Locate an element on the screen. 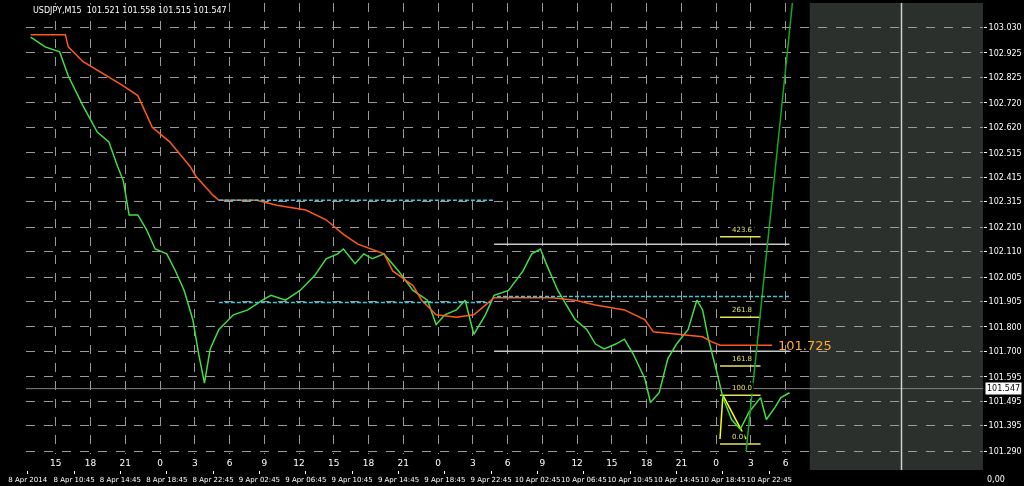 This screenshot has height=486, width=1024. y-tick-label: 102.515 is located at coordinates (1005, 153).